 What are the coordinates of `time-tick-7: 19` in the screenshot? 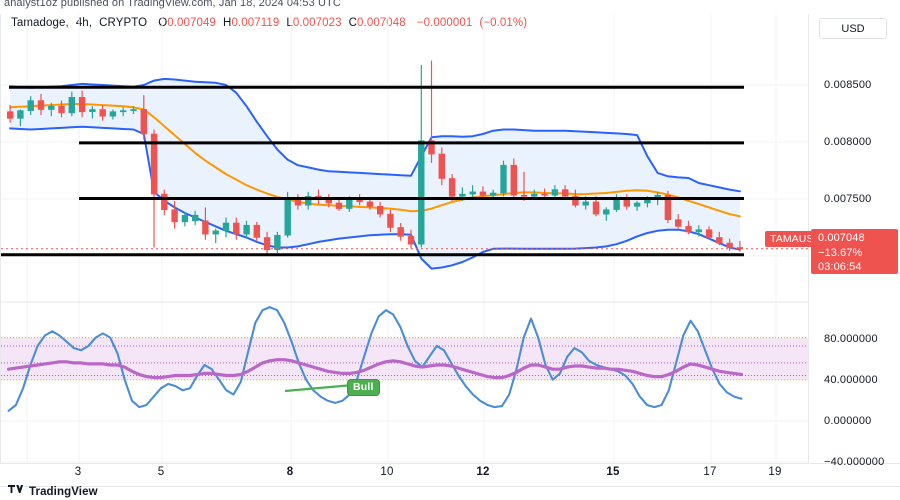 It's located at (775, 472).